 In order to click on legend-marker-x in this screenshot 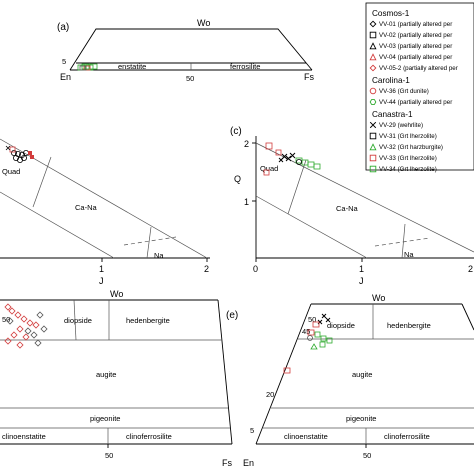, I will do `click(373, 125)`.